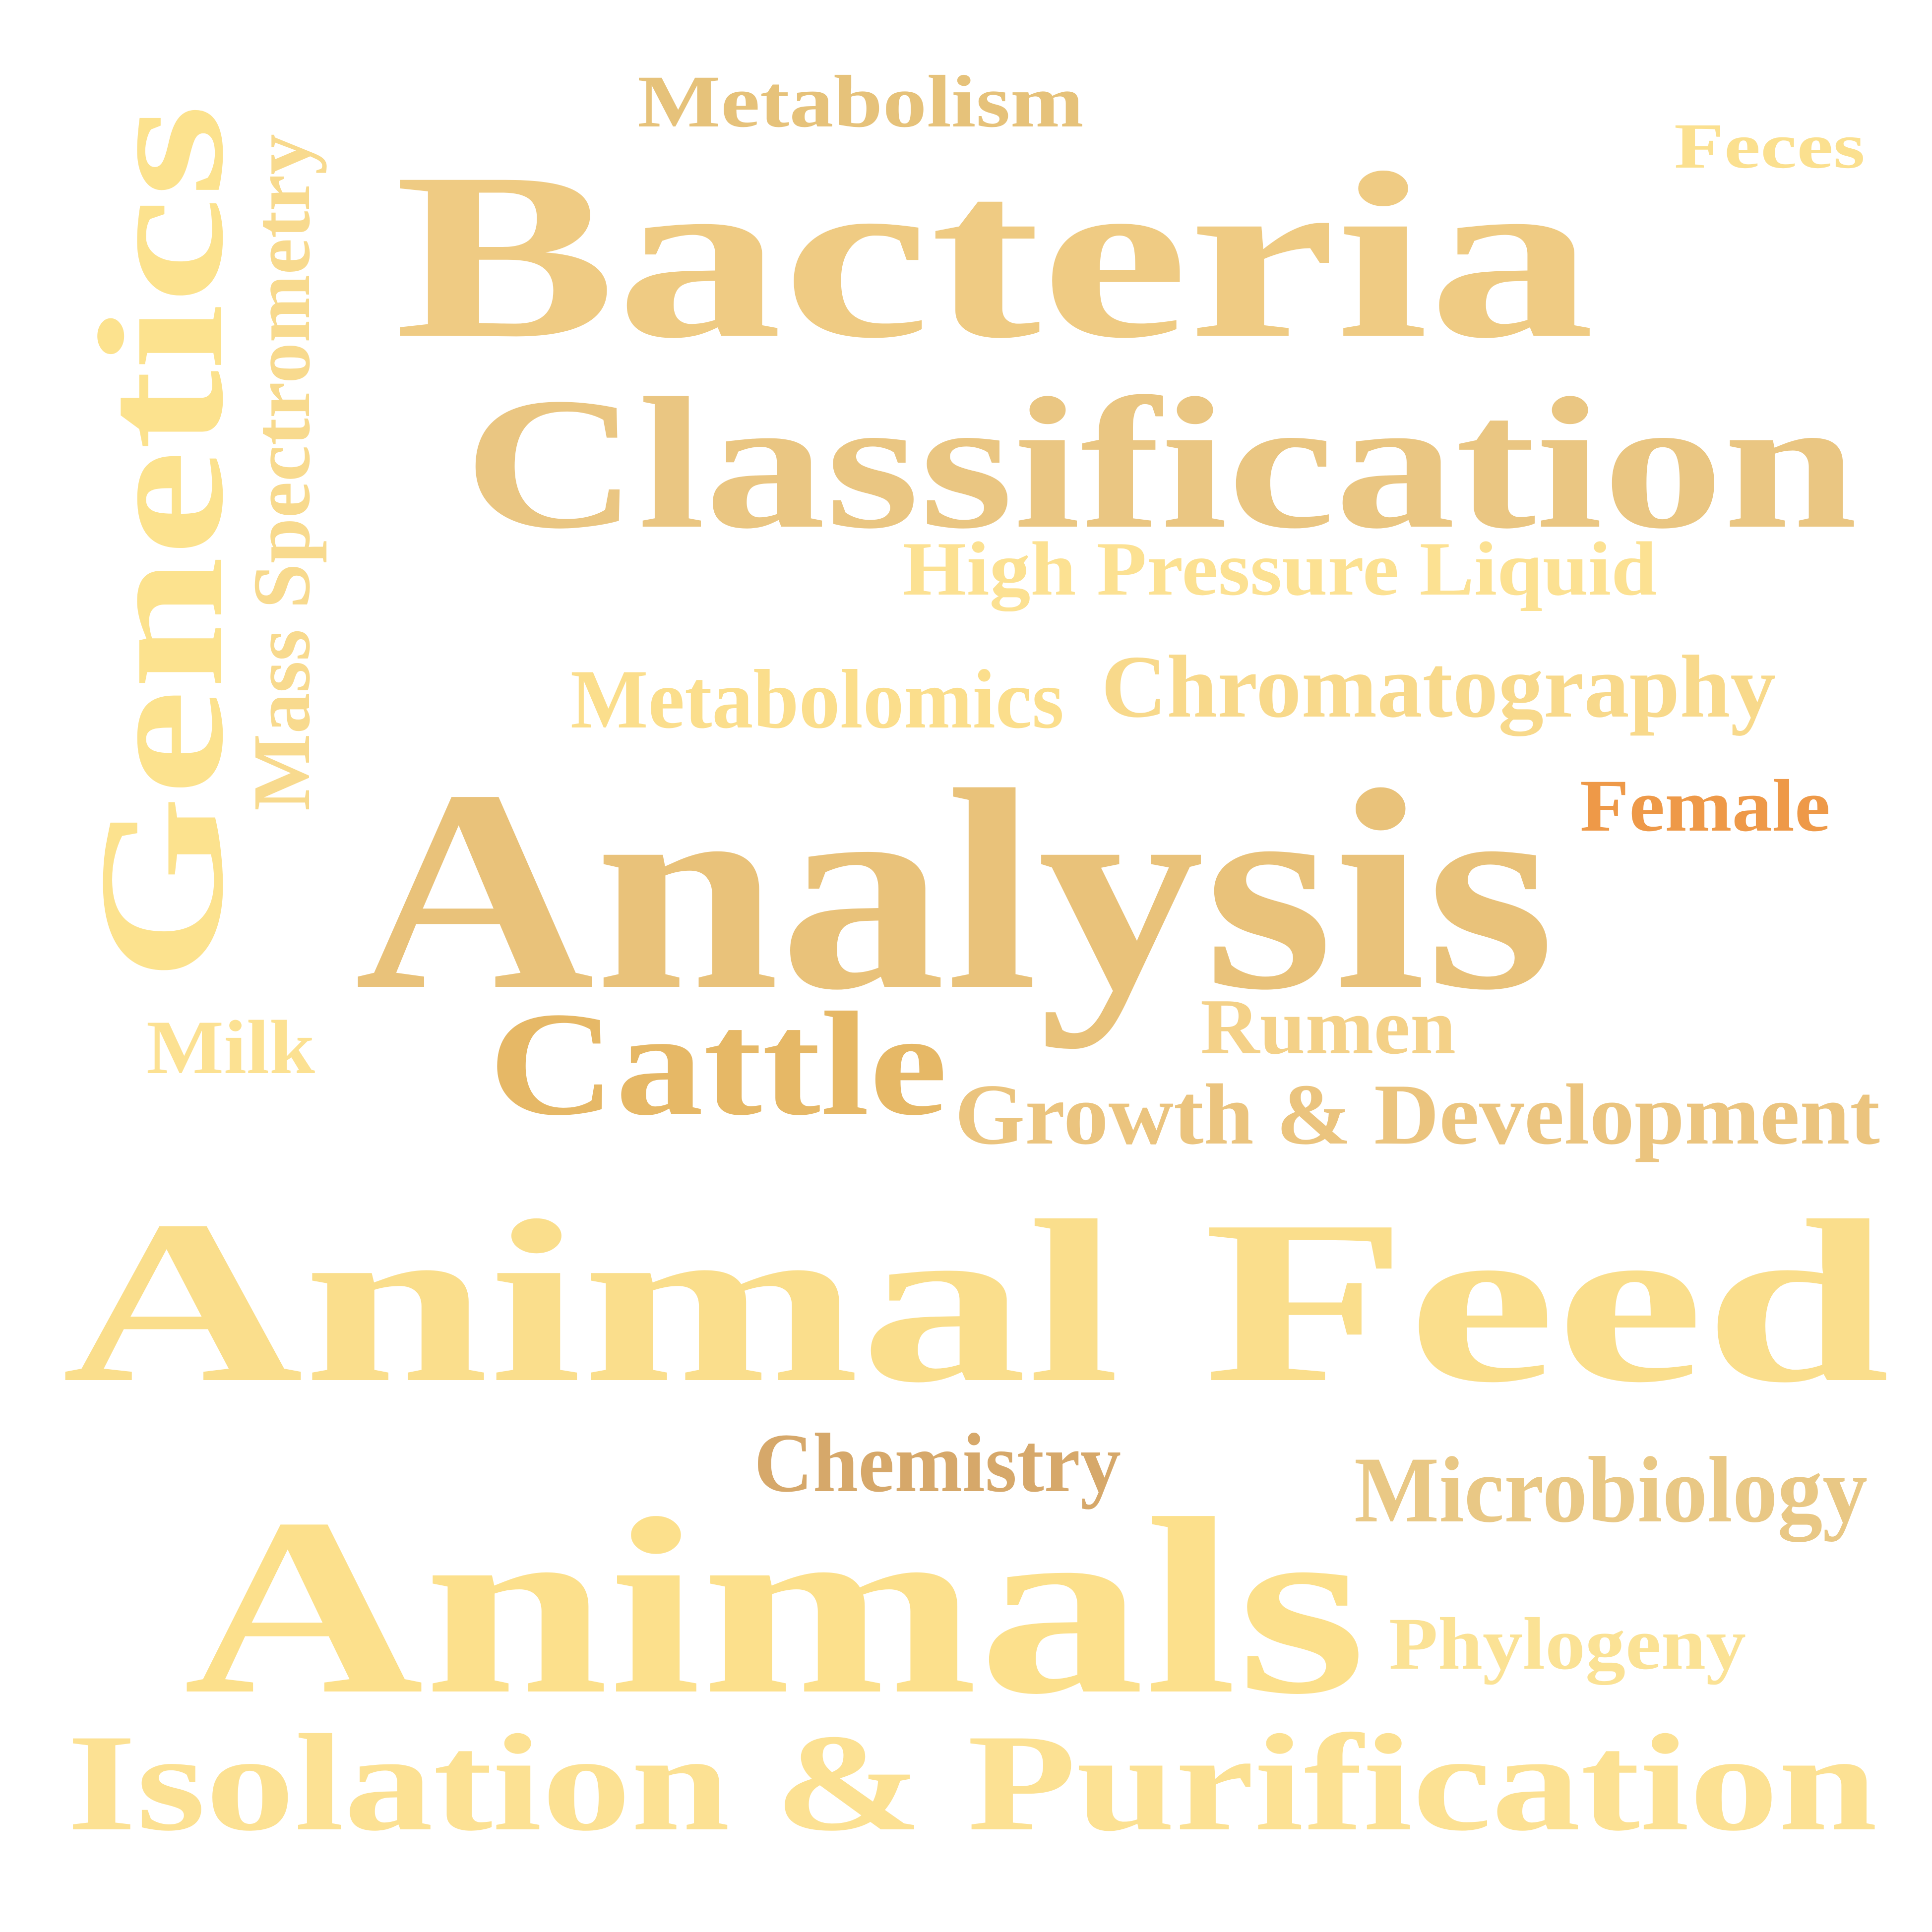 The height and width of the screenshot is (1932, 1932). Describe the element at coordinates (161, 543) in the screenshot. I see `word-genetics: Genetics` at that location.